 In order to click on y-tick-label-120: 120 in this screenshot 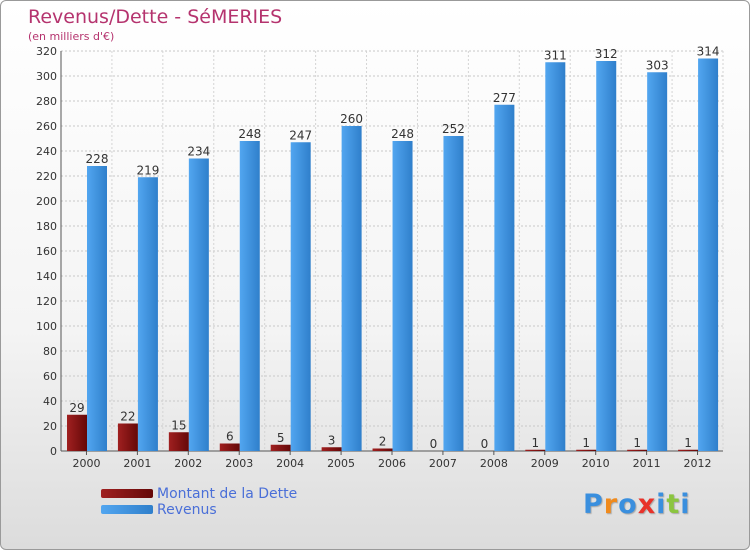, I will do `click(46, 301)`.